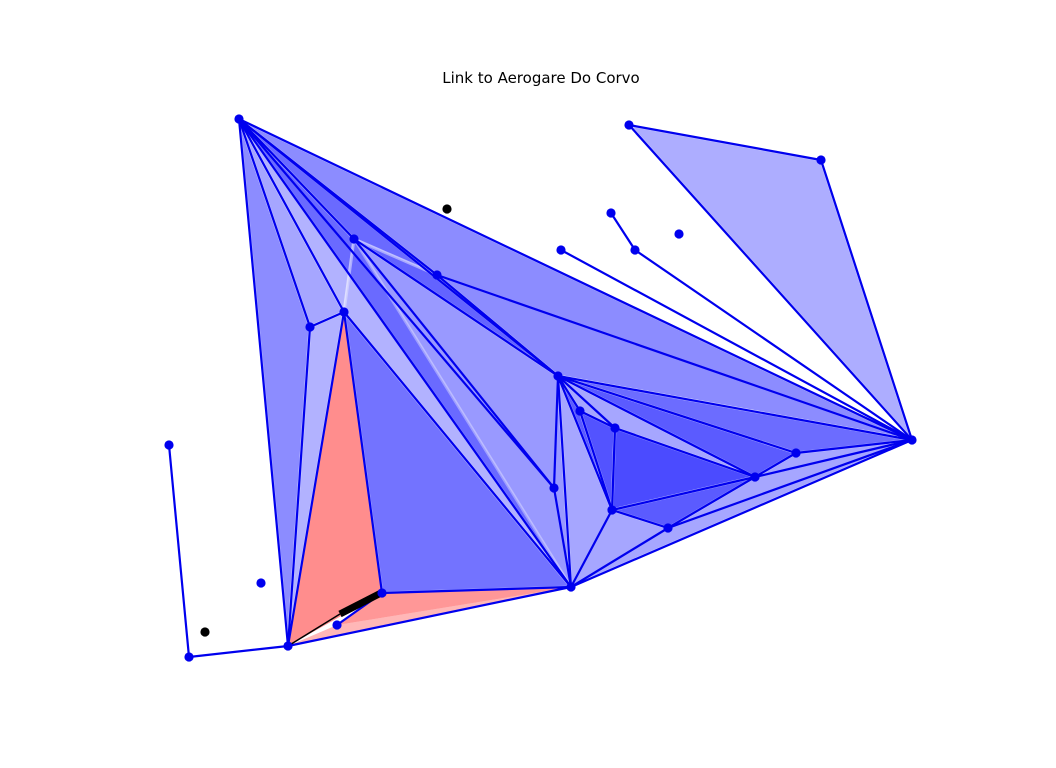 This screenshot has height=768, width=1056. Describe the element at coordinates (833, 458) in the screenshot. I see `edge-T-Q` at that location.